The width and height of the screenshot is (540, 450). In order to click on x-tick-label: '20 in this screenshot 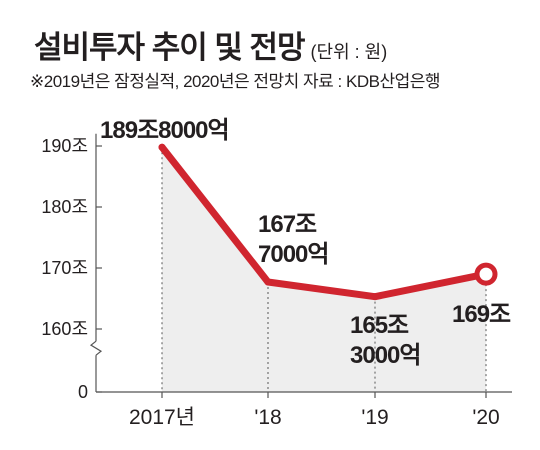, I will do `click(485, 417)`.